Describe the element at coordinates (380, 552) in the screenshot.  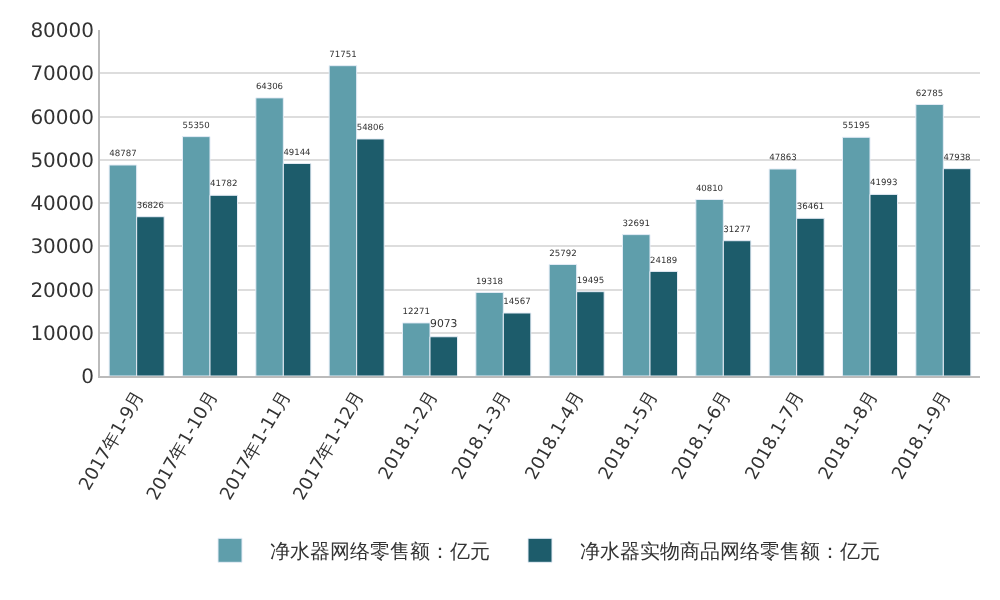
I see `legend-label: 净水器网络零售额：亿元` at that location.